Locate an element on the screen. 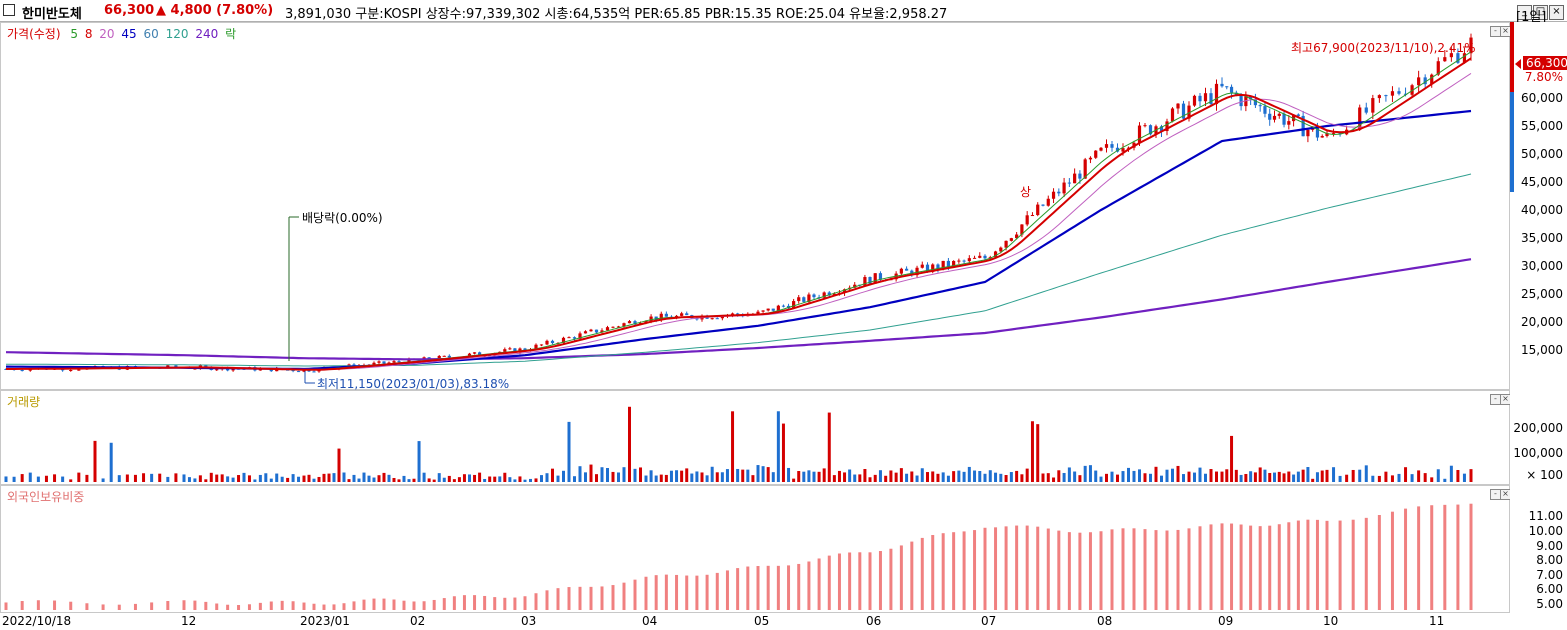 Image resolution: width=1567 pixels, height=630 pixels. legend-item-ma60: 60 is located at coordinates (151, 34).